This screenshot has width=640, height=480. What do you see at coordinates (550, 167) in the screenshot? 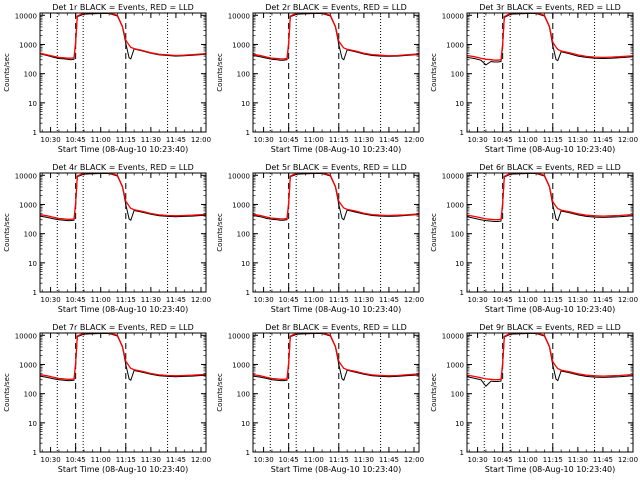
I see `chart-title: Det 6r BLACK = Events, RED = LLD` at bounding box center [550, 167].